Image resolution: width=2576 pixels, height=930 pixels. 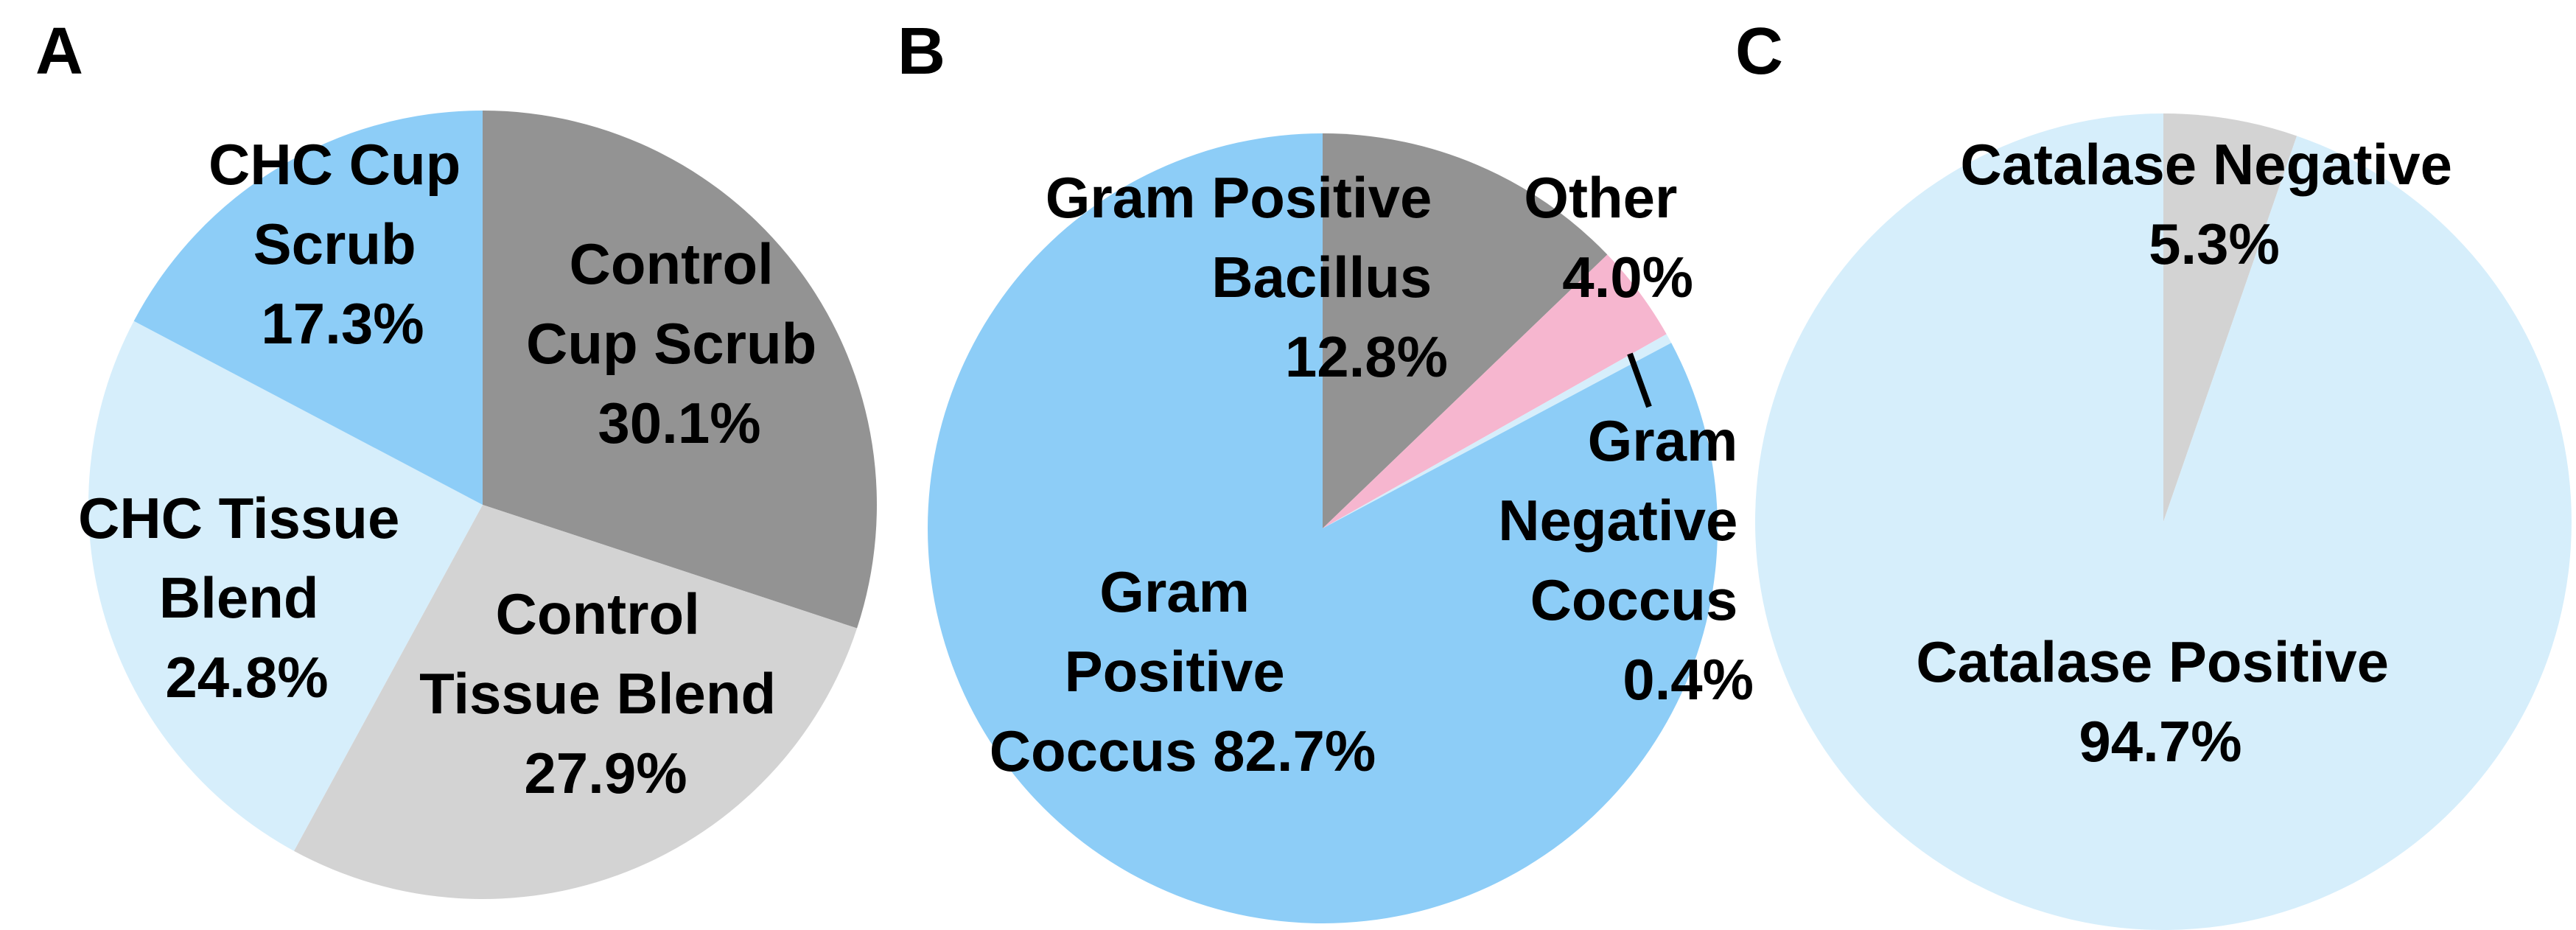 What do you see at coordinates (2230, 317) in the screenshot?
I see `panel-c-slice-catalase-negative` at bounding box center [2230, 317].